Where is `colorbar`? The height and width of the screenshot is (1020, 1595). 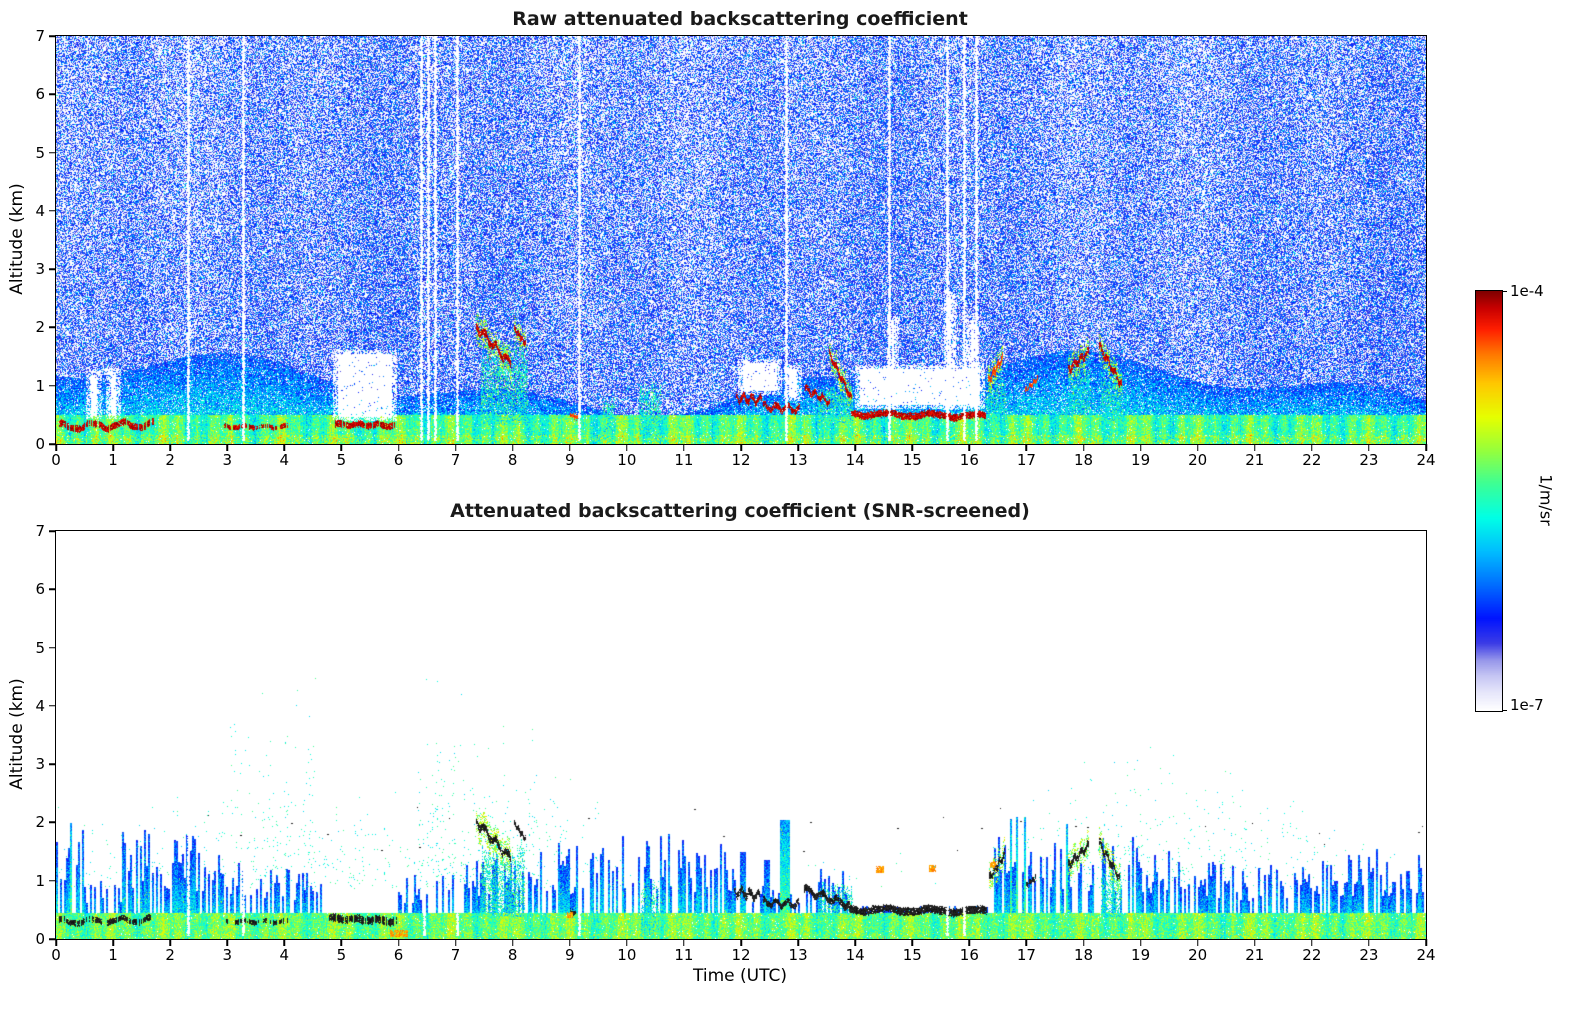
colorbar is located at coordinates (1491, 501).